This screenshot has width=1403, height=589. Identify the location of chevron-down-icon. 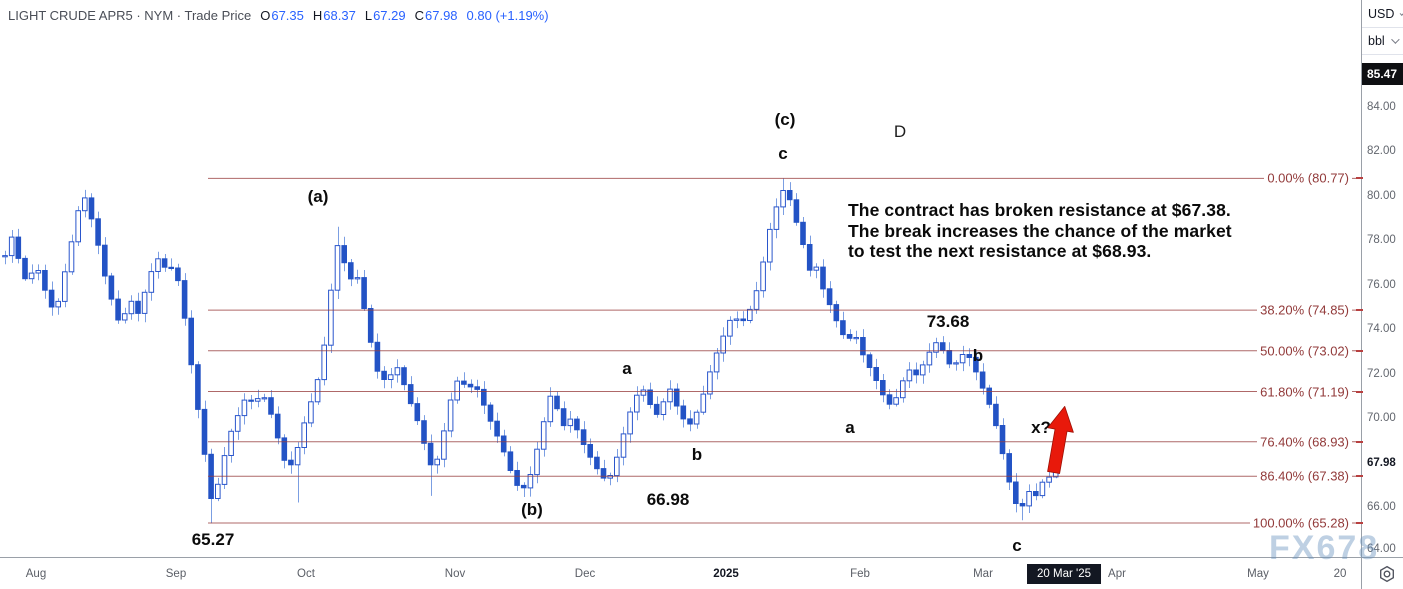
(1395, 39).